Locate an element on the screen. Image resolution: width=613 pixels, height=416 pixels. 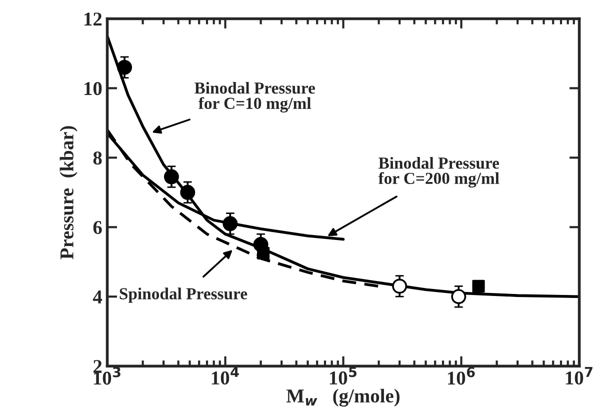
y-tick-label: 8 is located at coordinates (97, 158).